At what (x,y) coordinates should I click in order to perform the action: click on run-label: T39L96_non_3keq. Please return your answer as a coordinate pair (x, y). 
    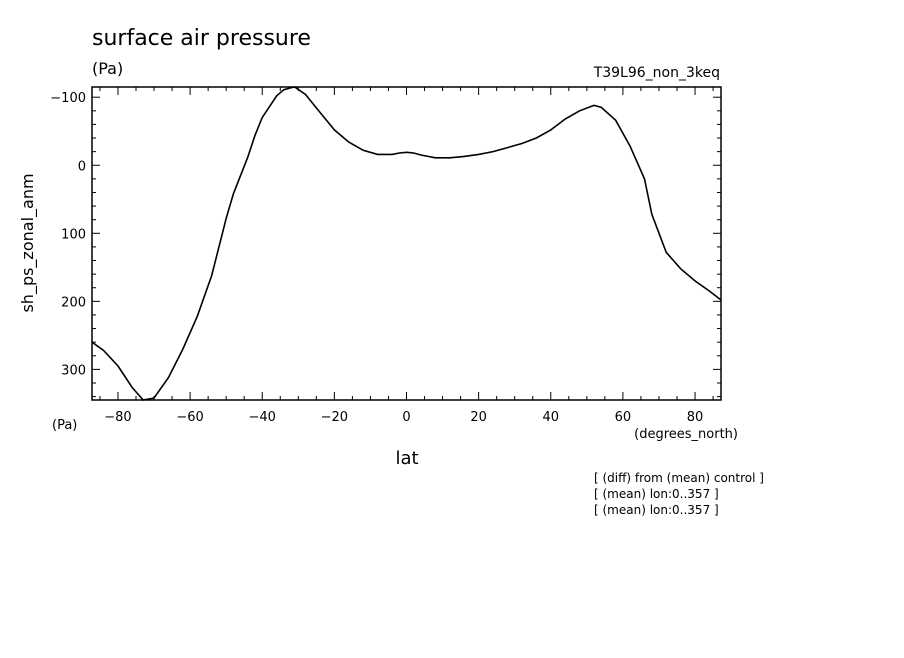
    Looking at the image, I should click on (656, 73).